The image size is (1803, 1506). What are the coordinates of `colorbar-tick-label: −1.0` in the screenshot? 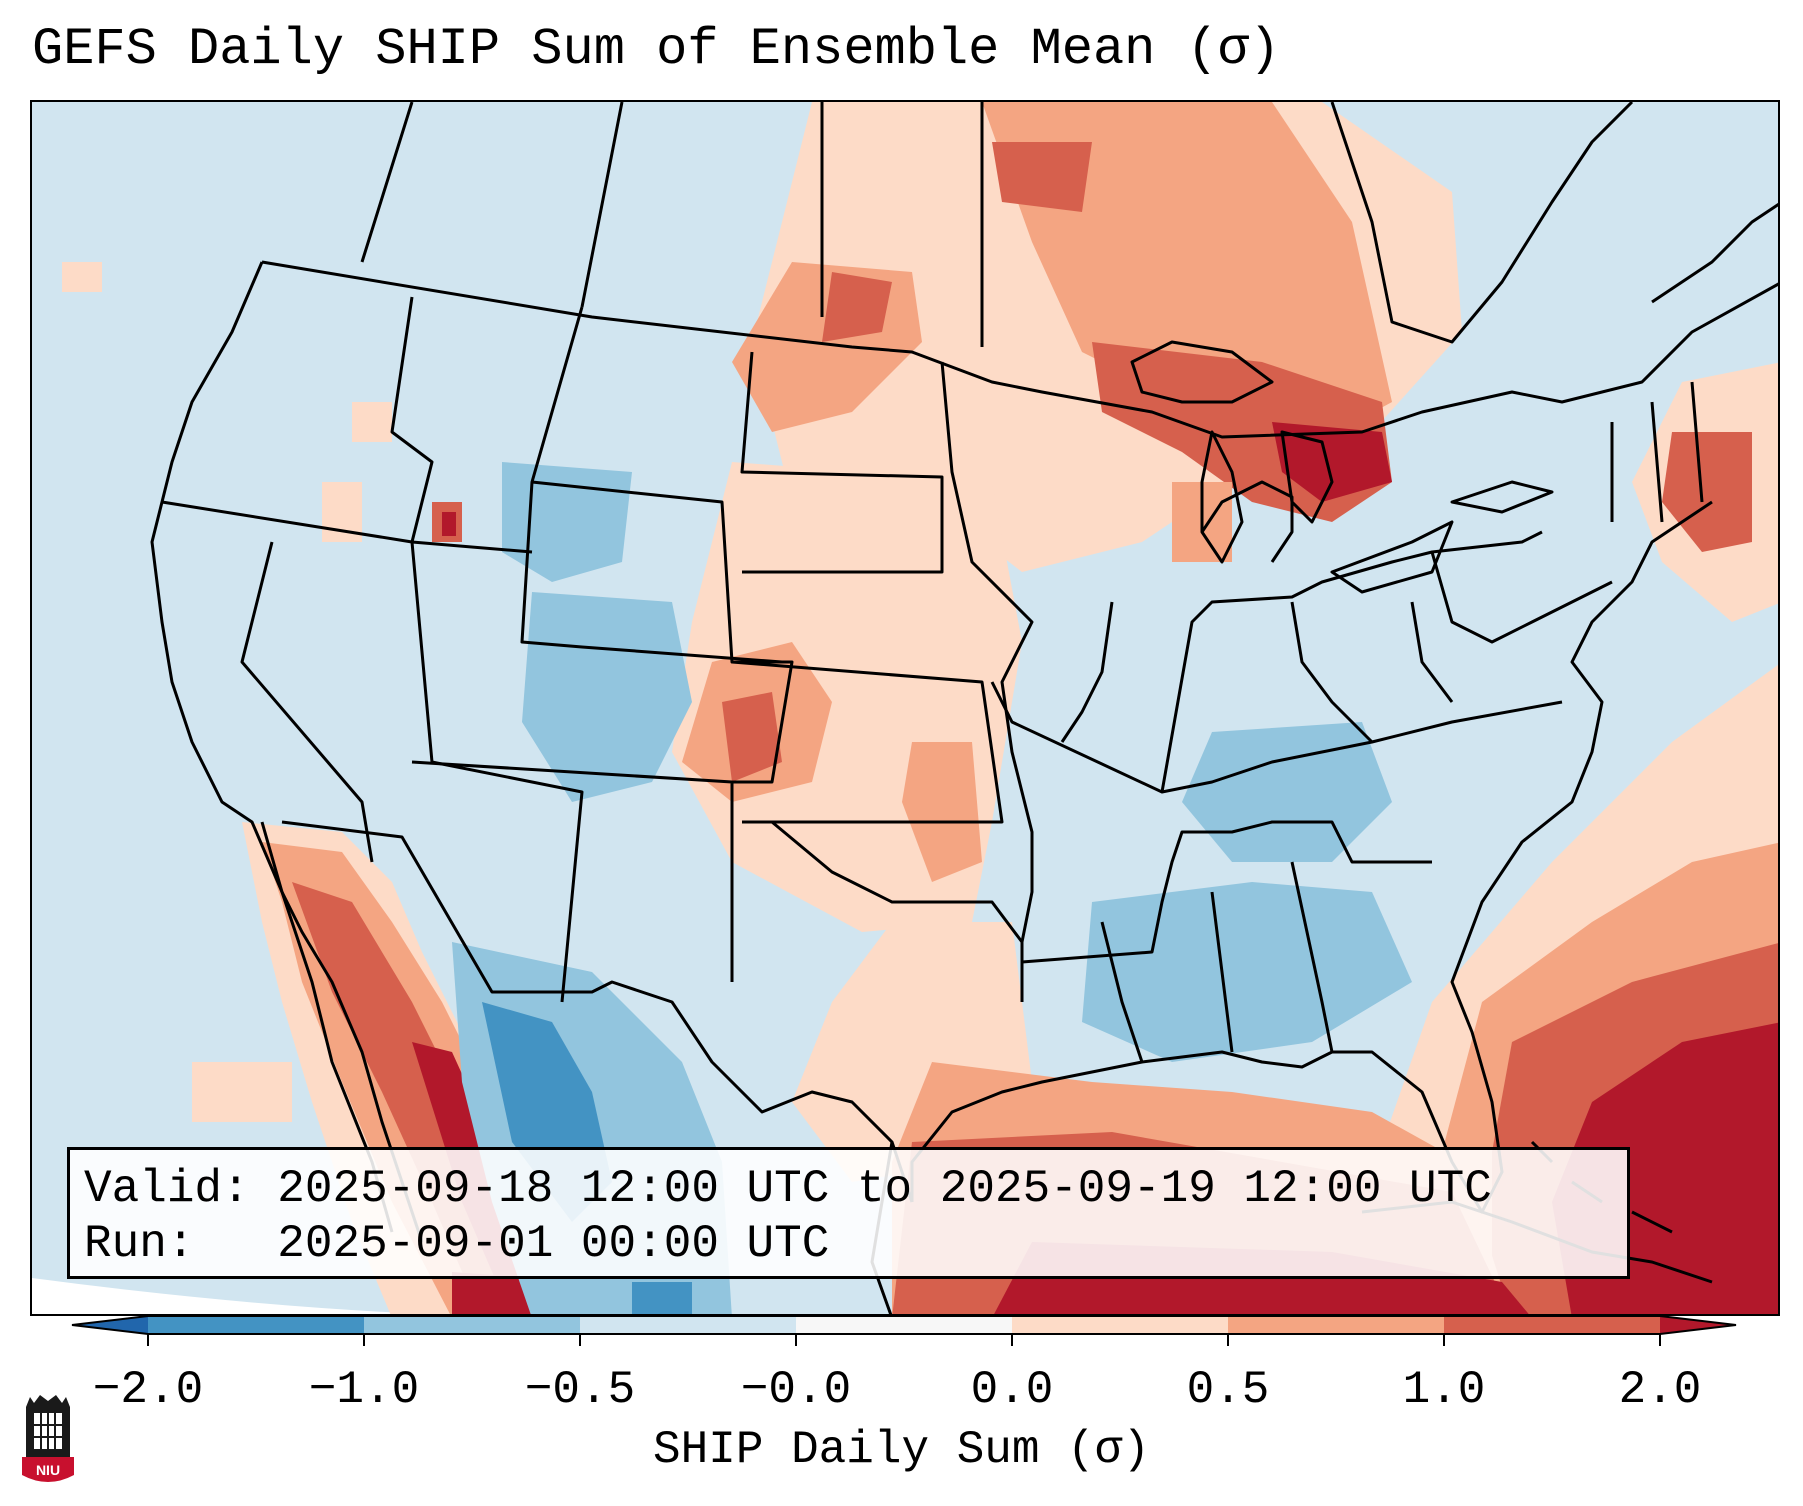 It's located at (364, 1390).